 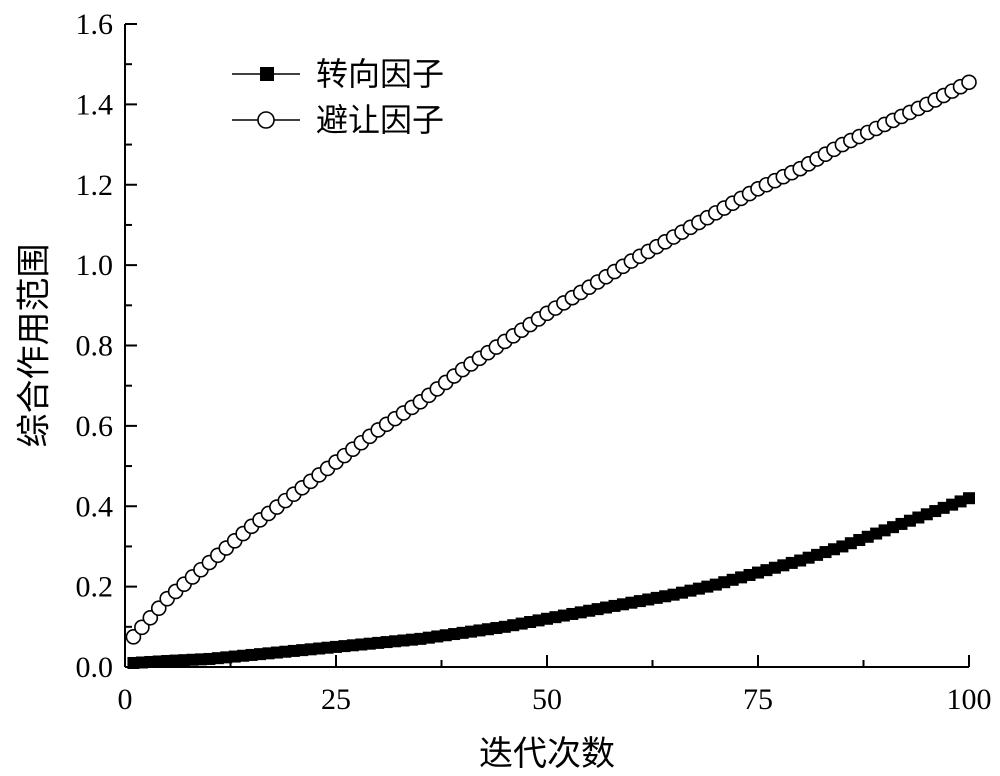 I want to click on y-tick-label: 0.2, so click(x=95, y=587).